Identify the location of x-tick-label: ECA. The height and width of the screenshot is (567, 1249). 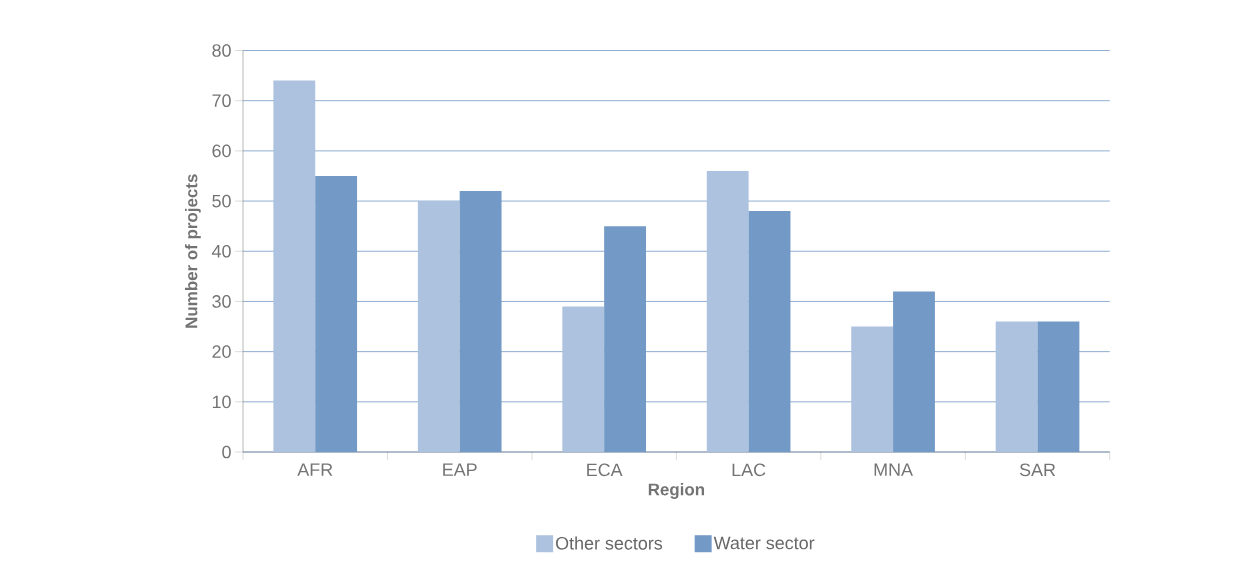
(605, 470).